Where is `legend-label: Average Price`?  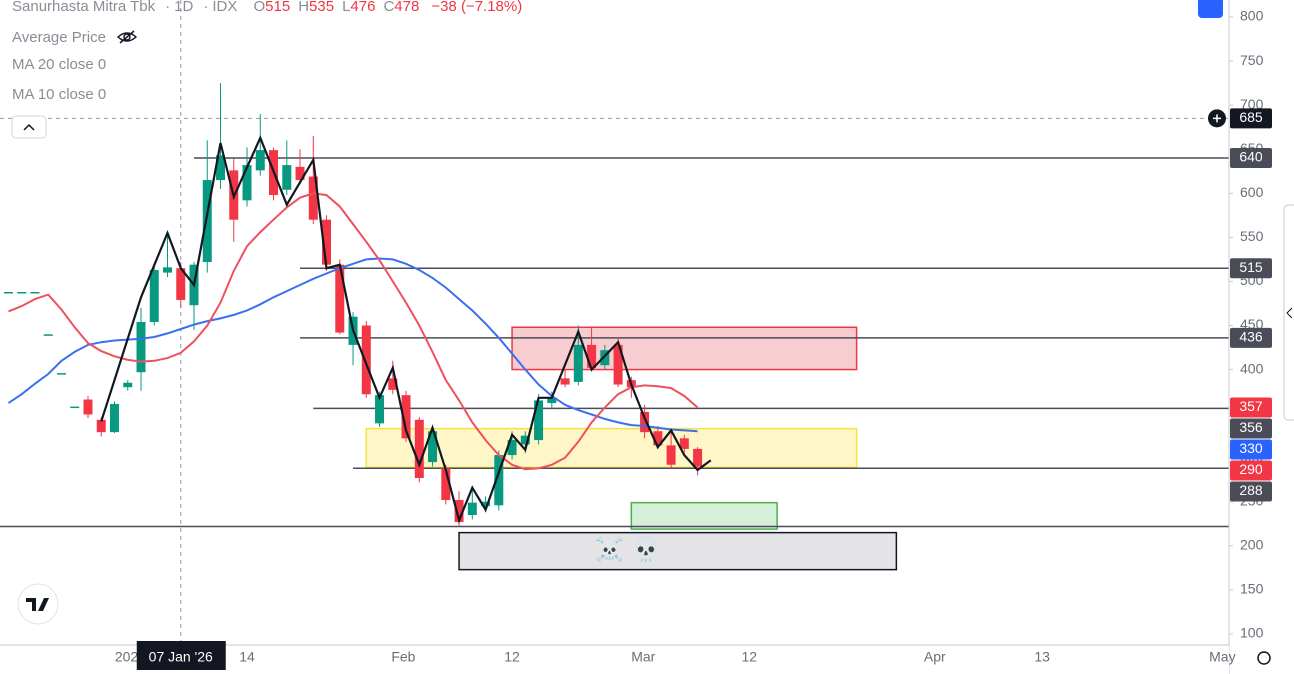
legend-label: Average Price is located at coordinates (59, 37).